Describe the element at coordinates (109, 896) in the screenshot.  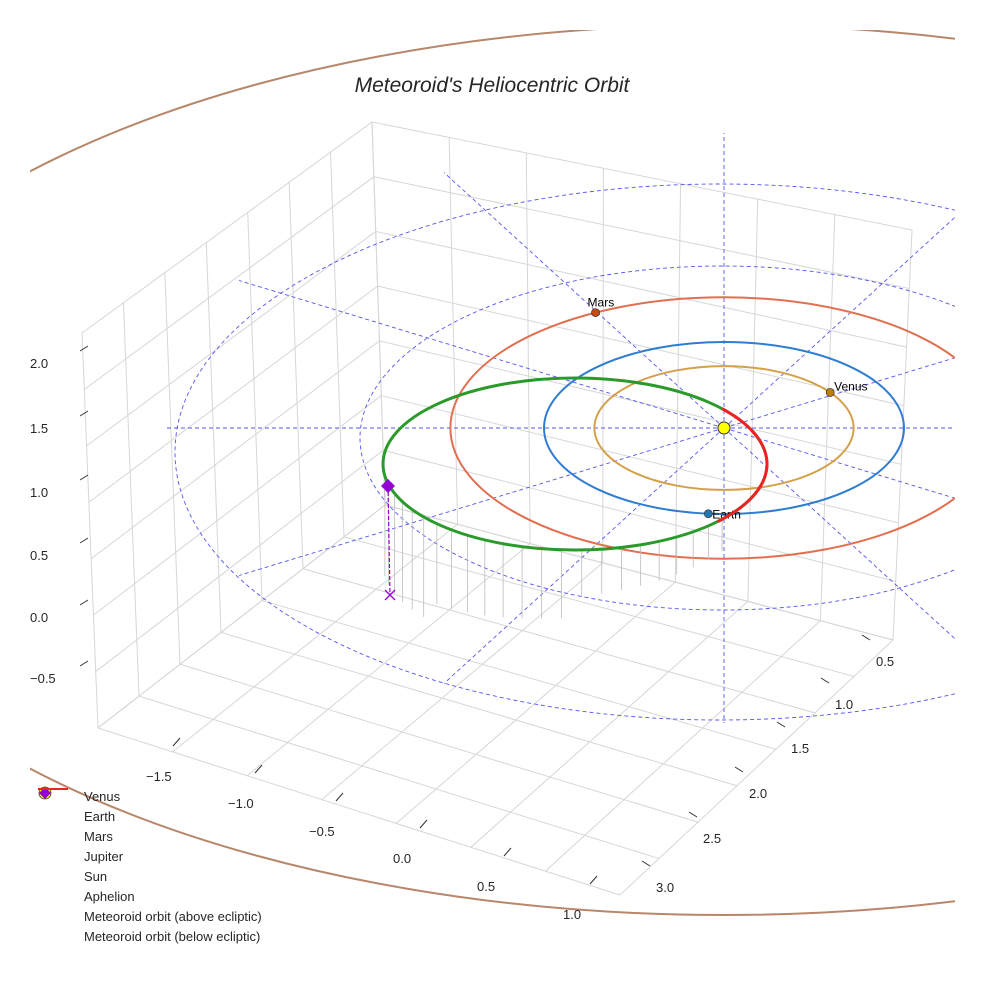
I see `legend-label: Aphelion` at that location.